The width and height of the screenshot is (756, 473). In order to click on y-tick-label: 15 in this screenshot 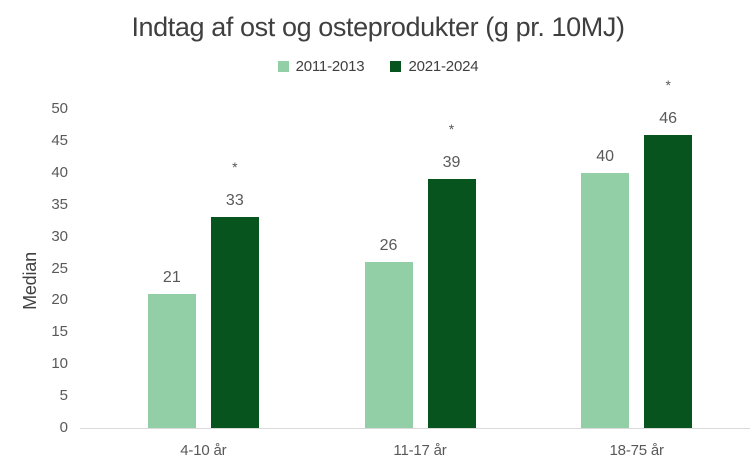, I will do `click(59, 332)`.